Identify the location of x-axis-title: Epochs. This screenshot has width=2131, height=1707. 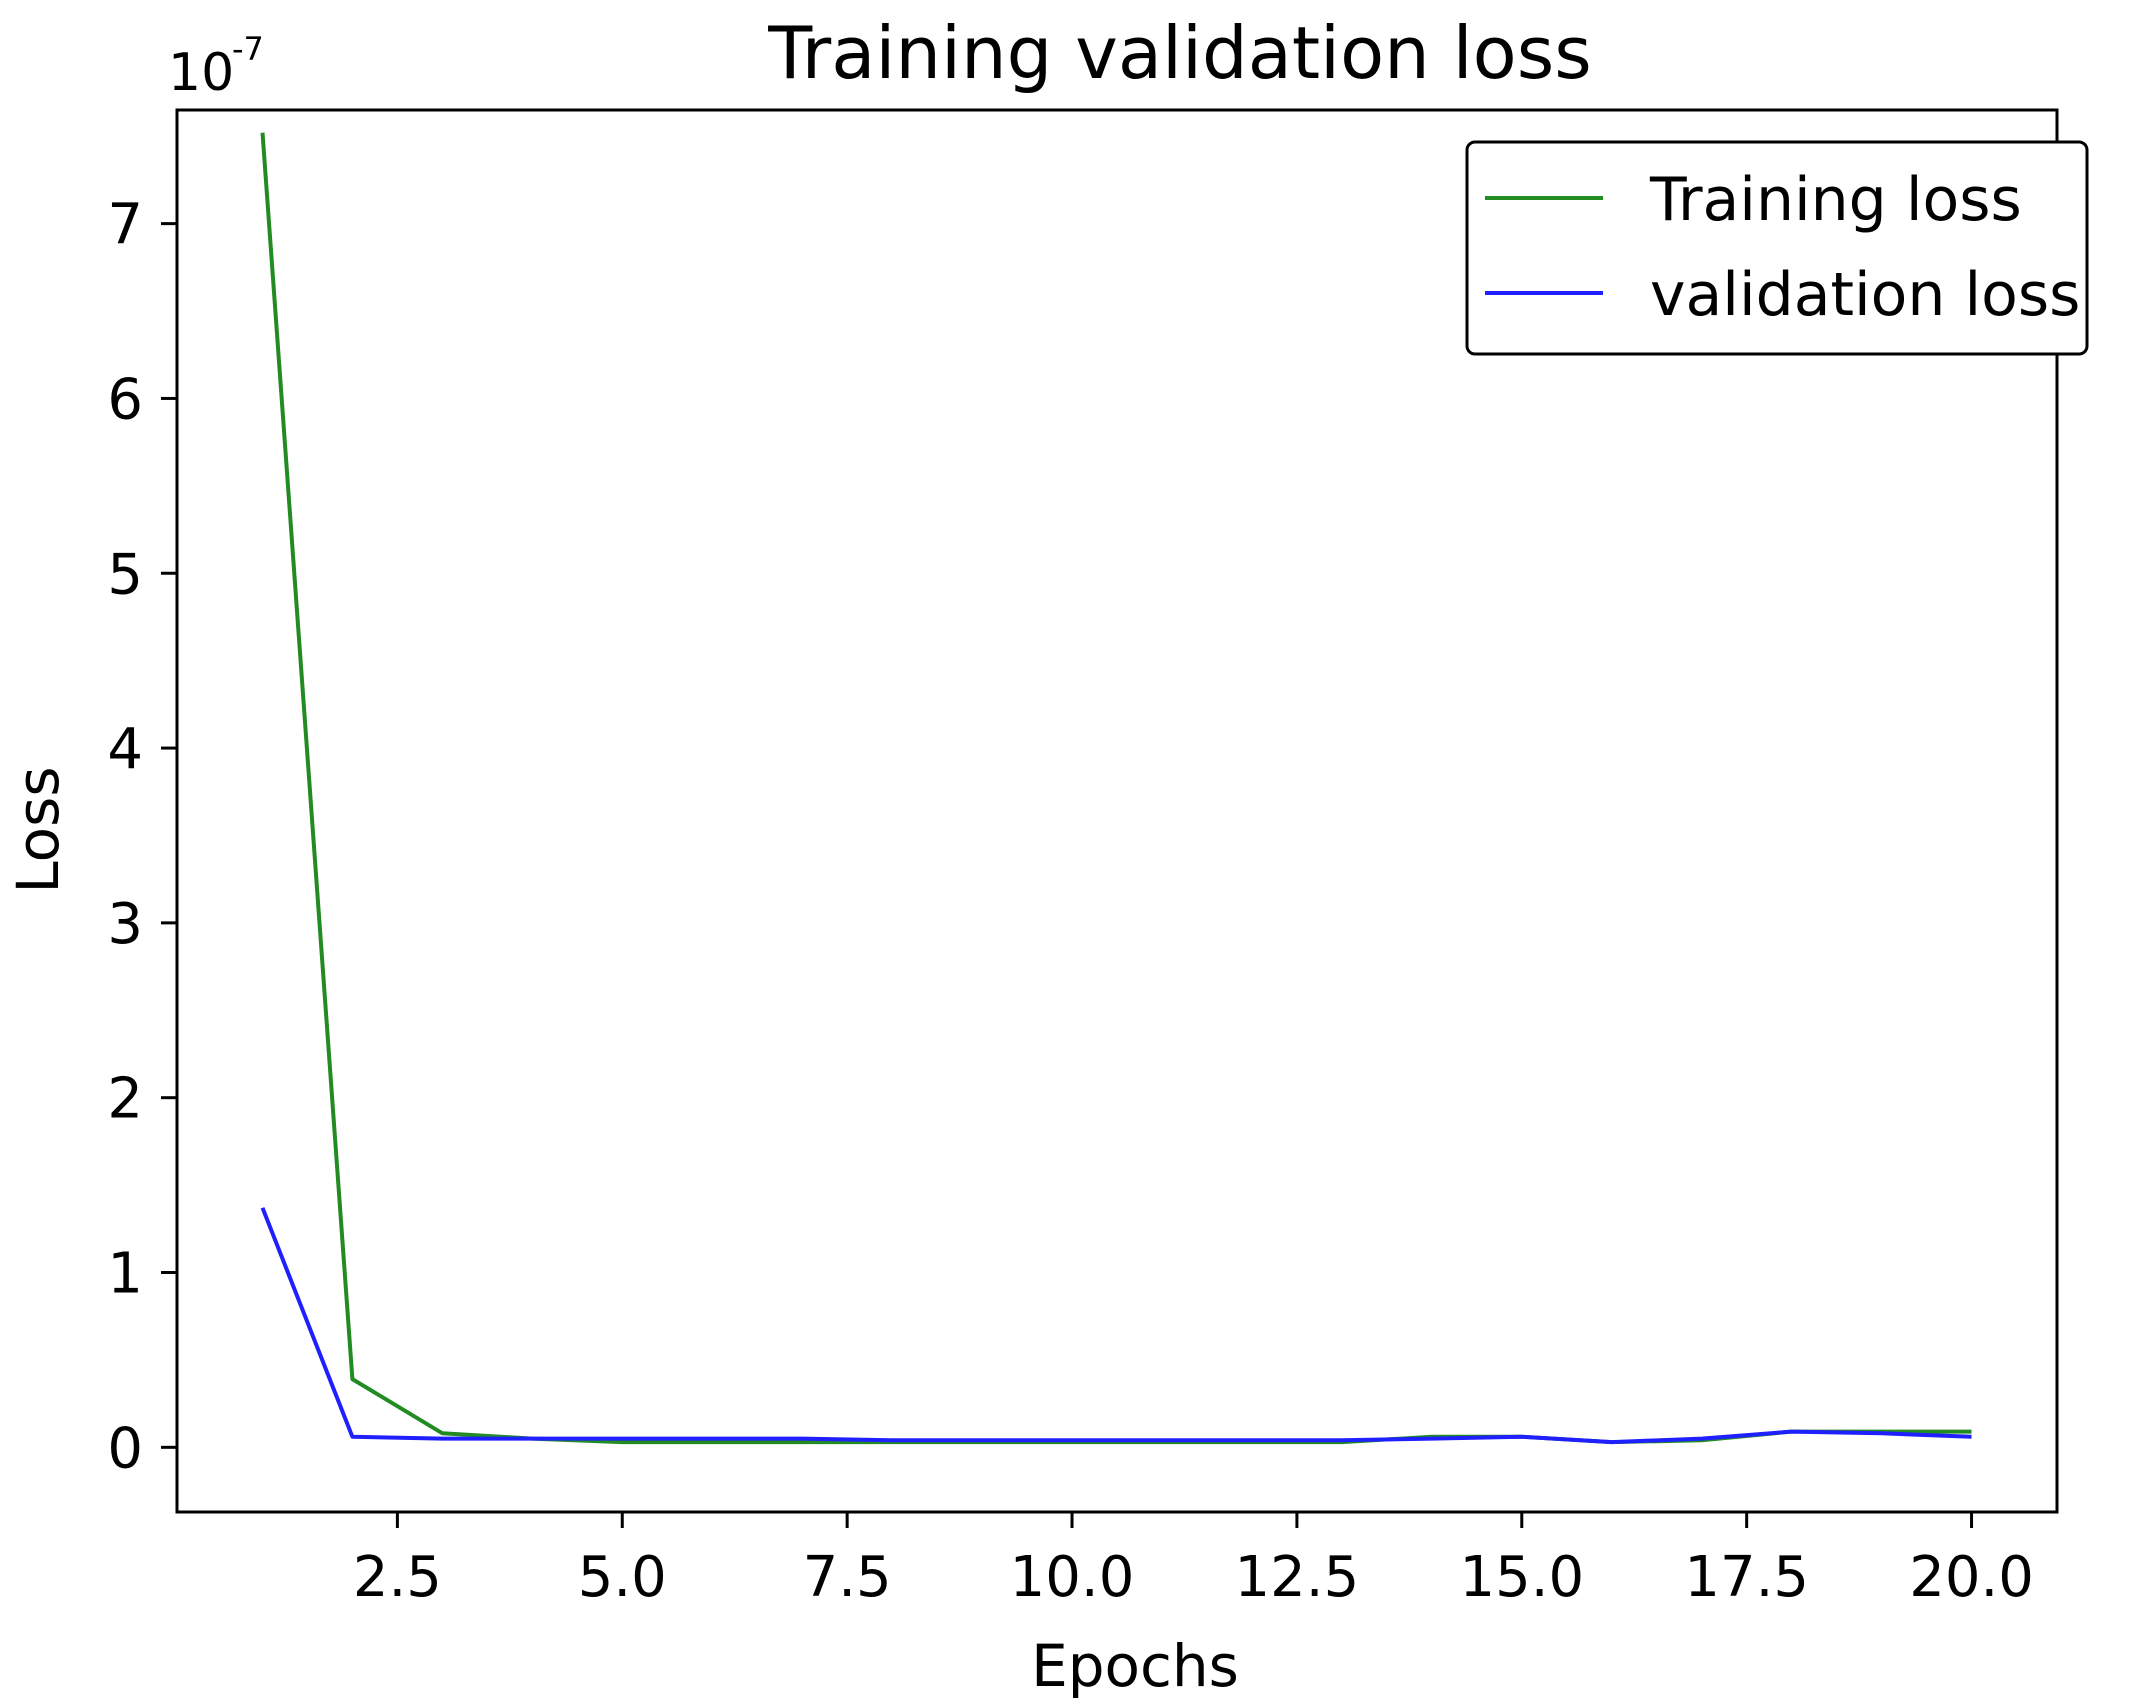
(1135, 1666).